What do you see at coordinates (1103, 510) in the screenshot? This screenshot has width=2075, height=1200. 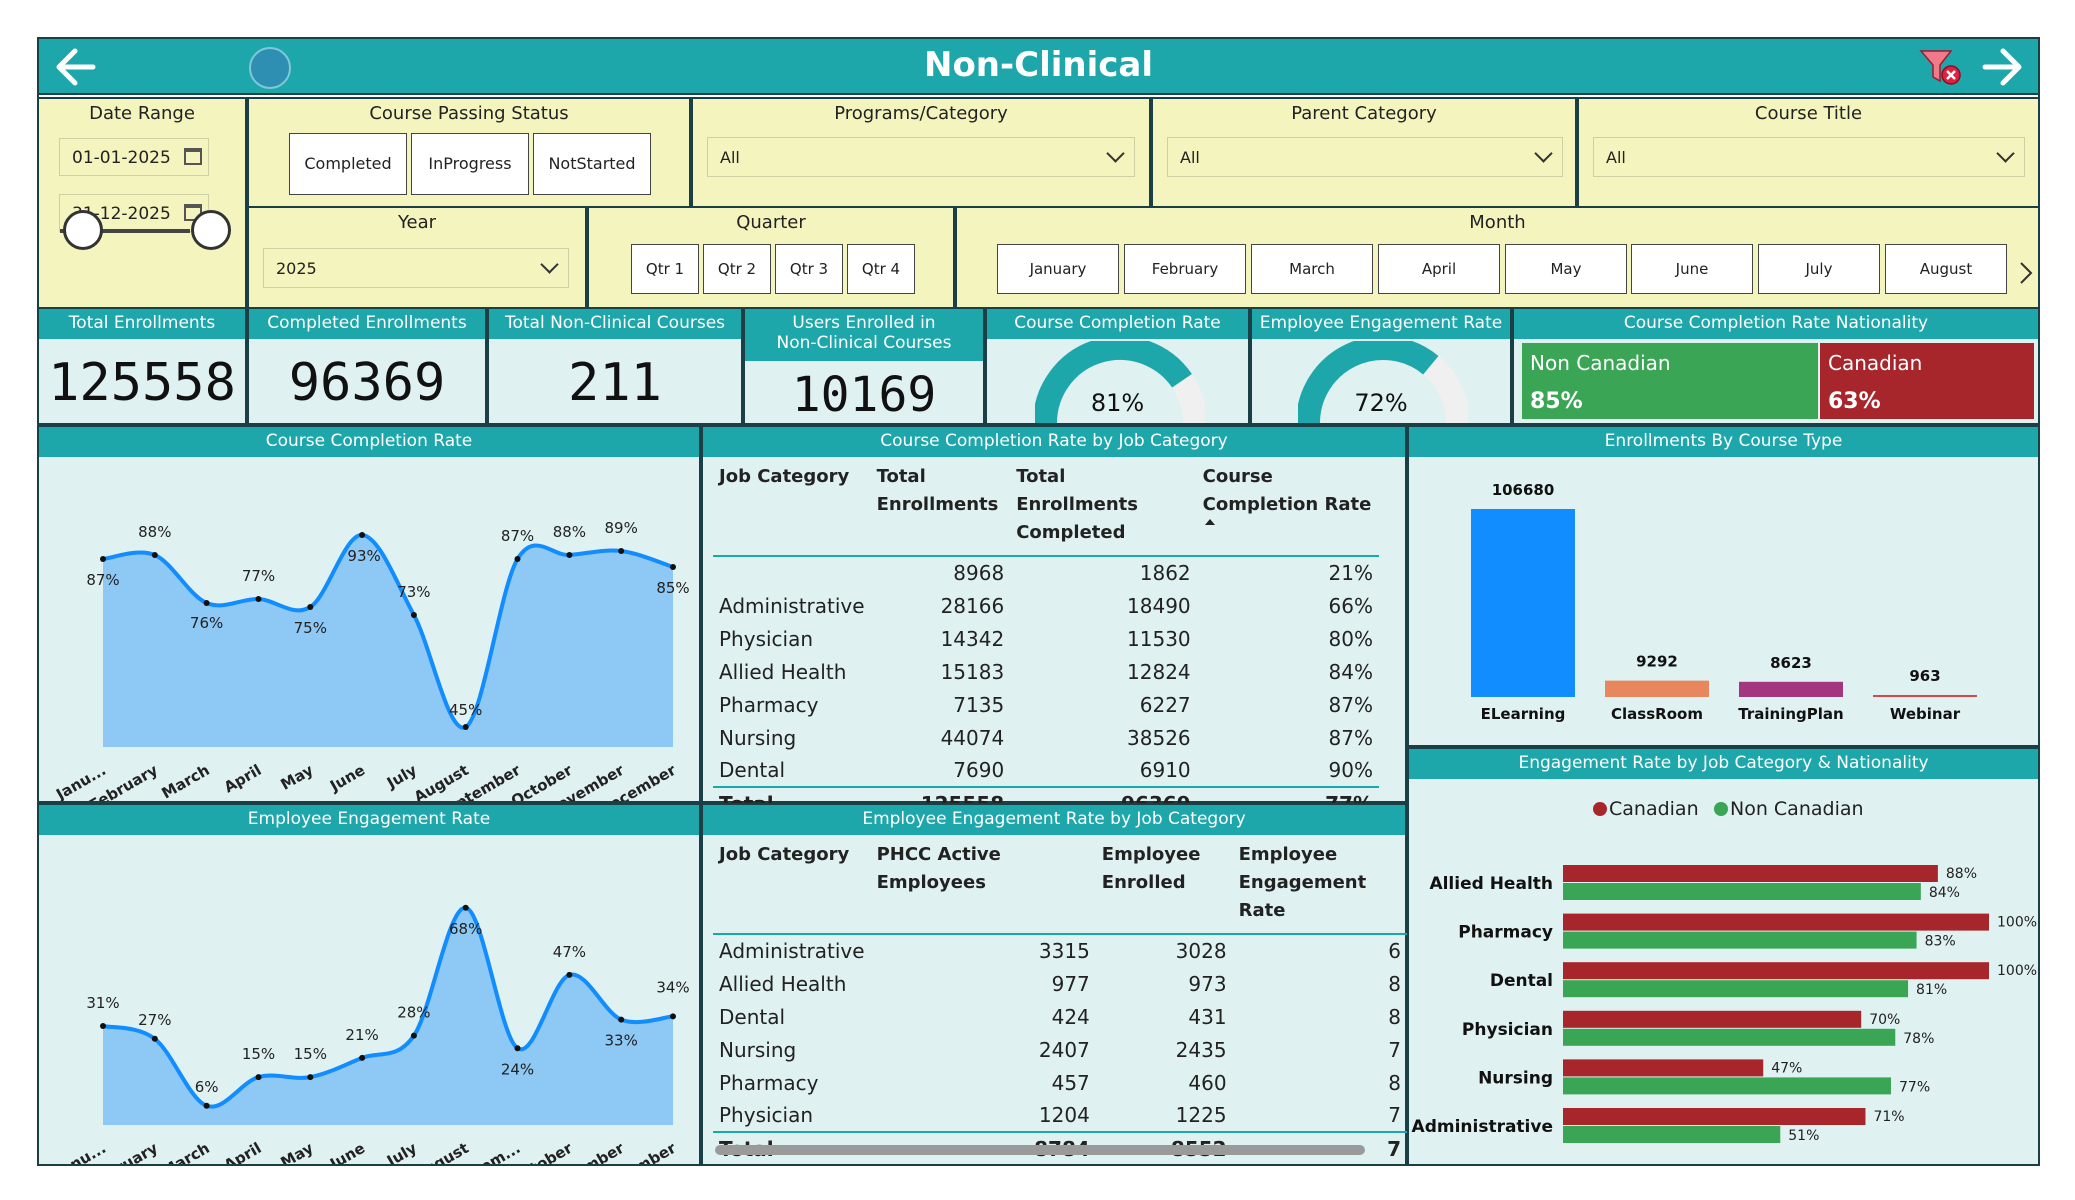 I see `col-total-completed: Total Enrollments Completed` at bounding box center [1103, 510].